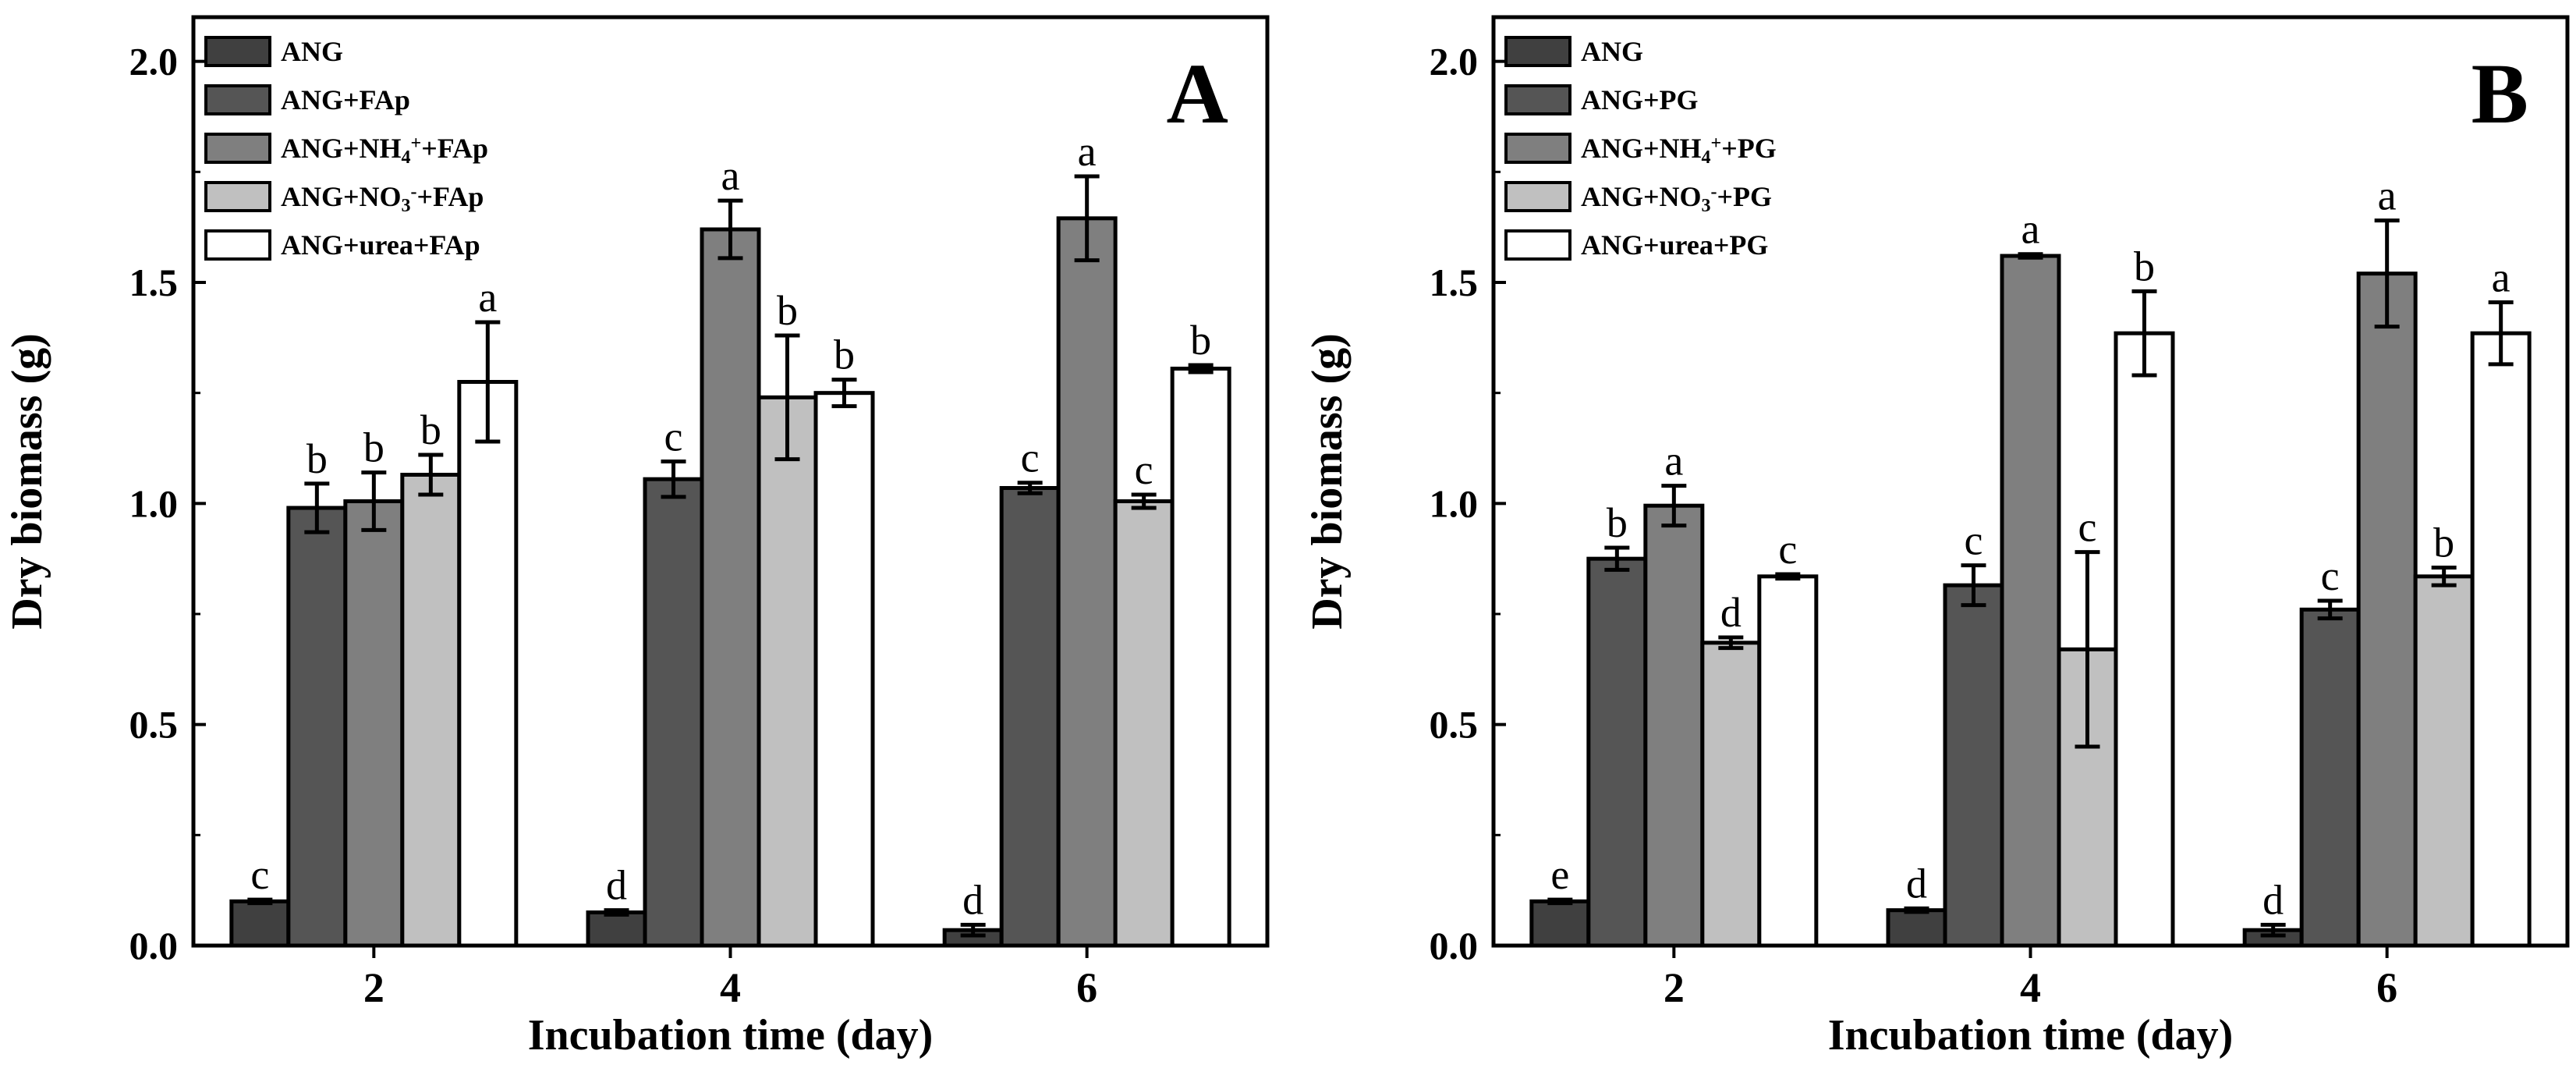 The height and width of the screenshot is (1086, 2576). I want to click on chart-1-y-tick-label: 0.0, so click(154, 945).